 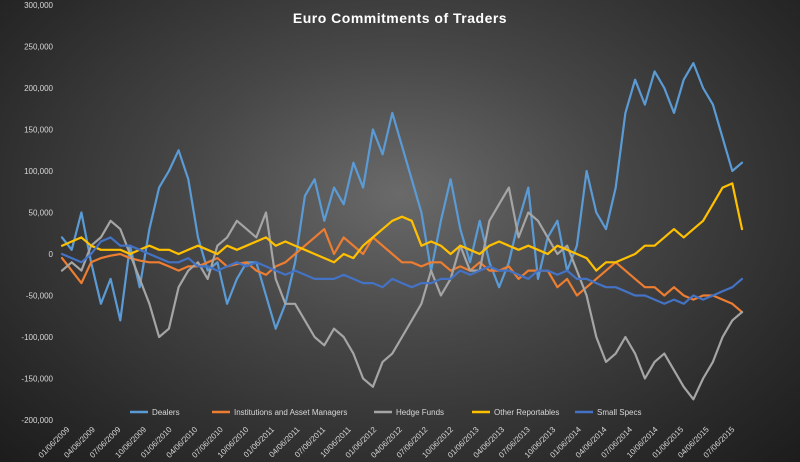 I want to click on y-tick-label: 200,000, so click(x=38, y=88).